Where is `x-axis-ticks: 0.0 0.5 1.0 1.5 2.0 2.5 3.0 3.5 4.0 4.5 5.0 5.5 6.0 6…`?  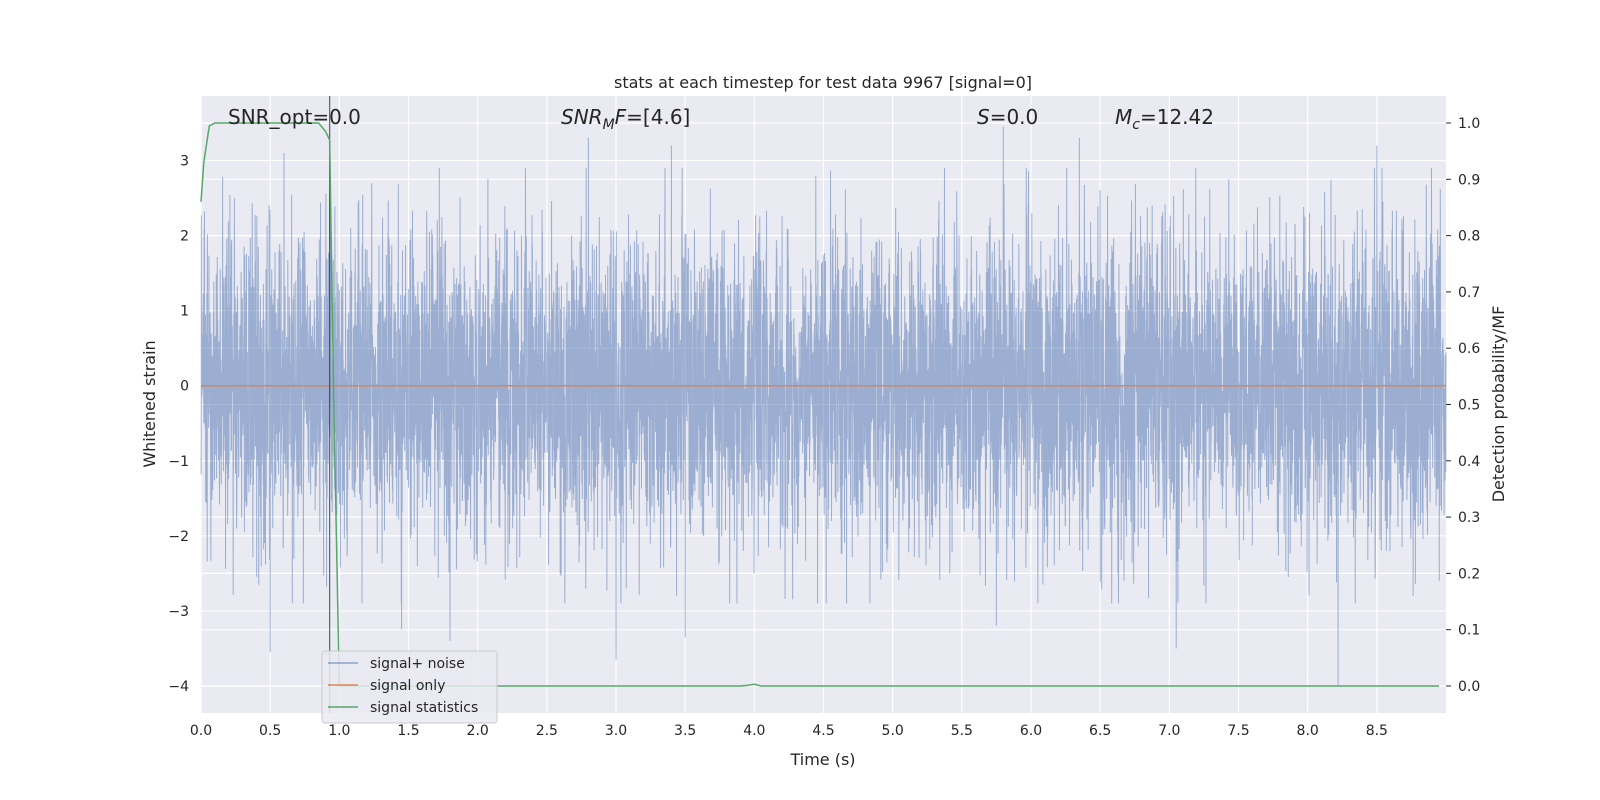 x-axis-ticks: 0.0 0.5 1.0 1.5 2.0 2.5 3.0 3.5 4.0 4.5 5.0 5.5 6.0 6… is located at coordinates (789, 731).